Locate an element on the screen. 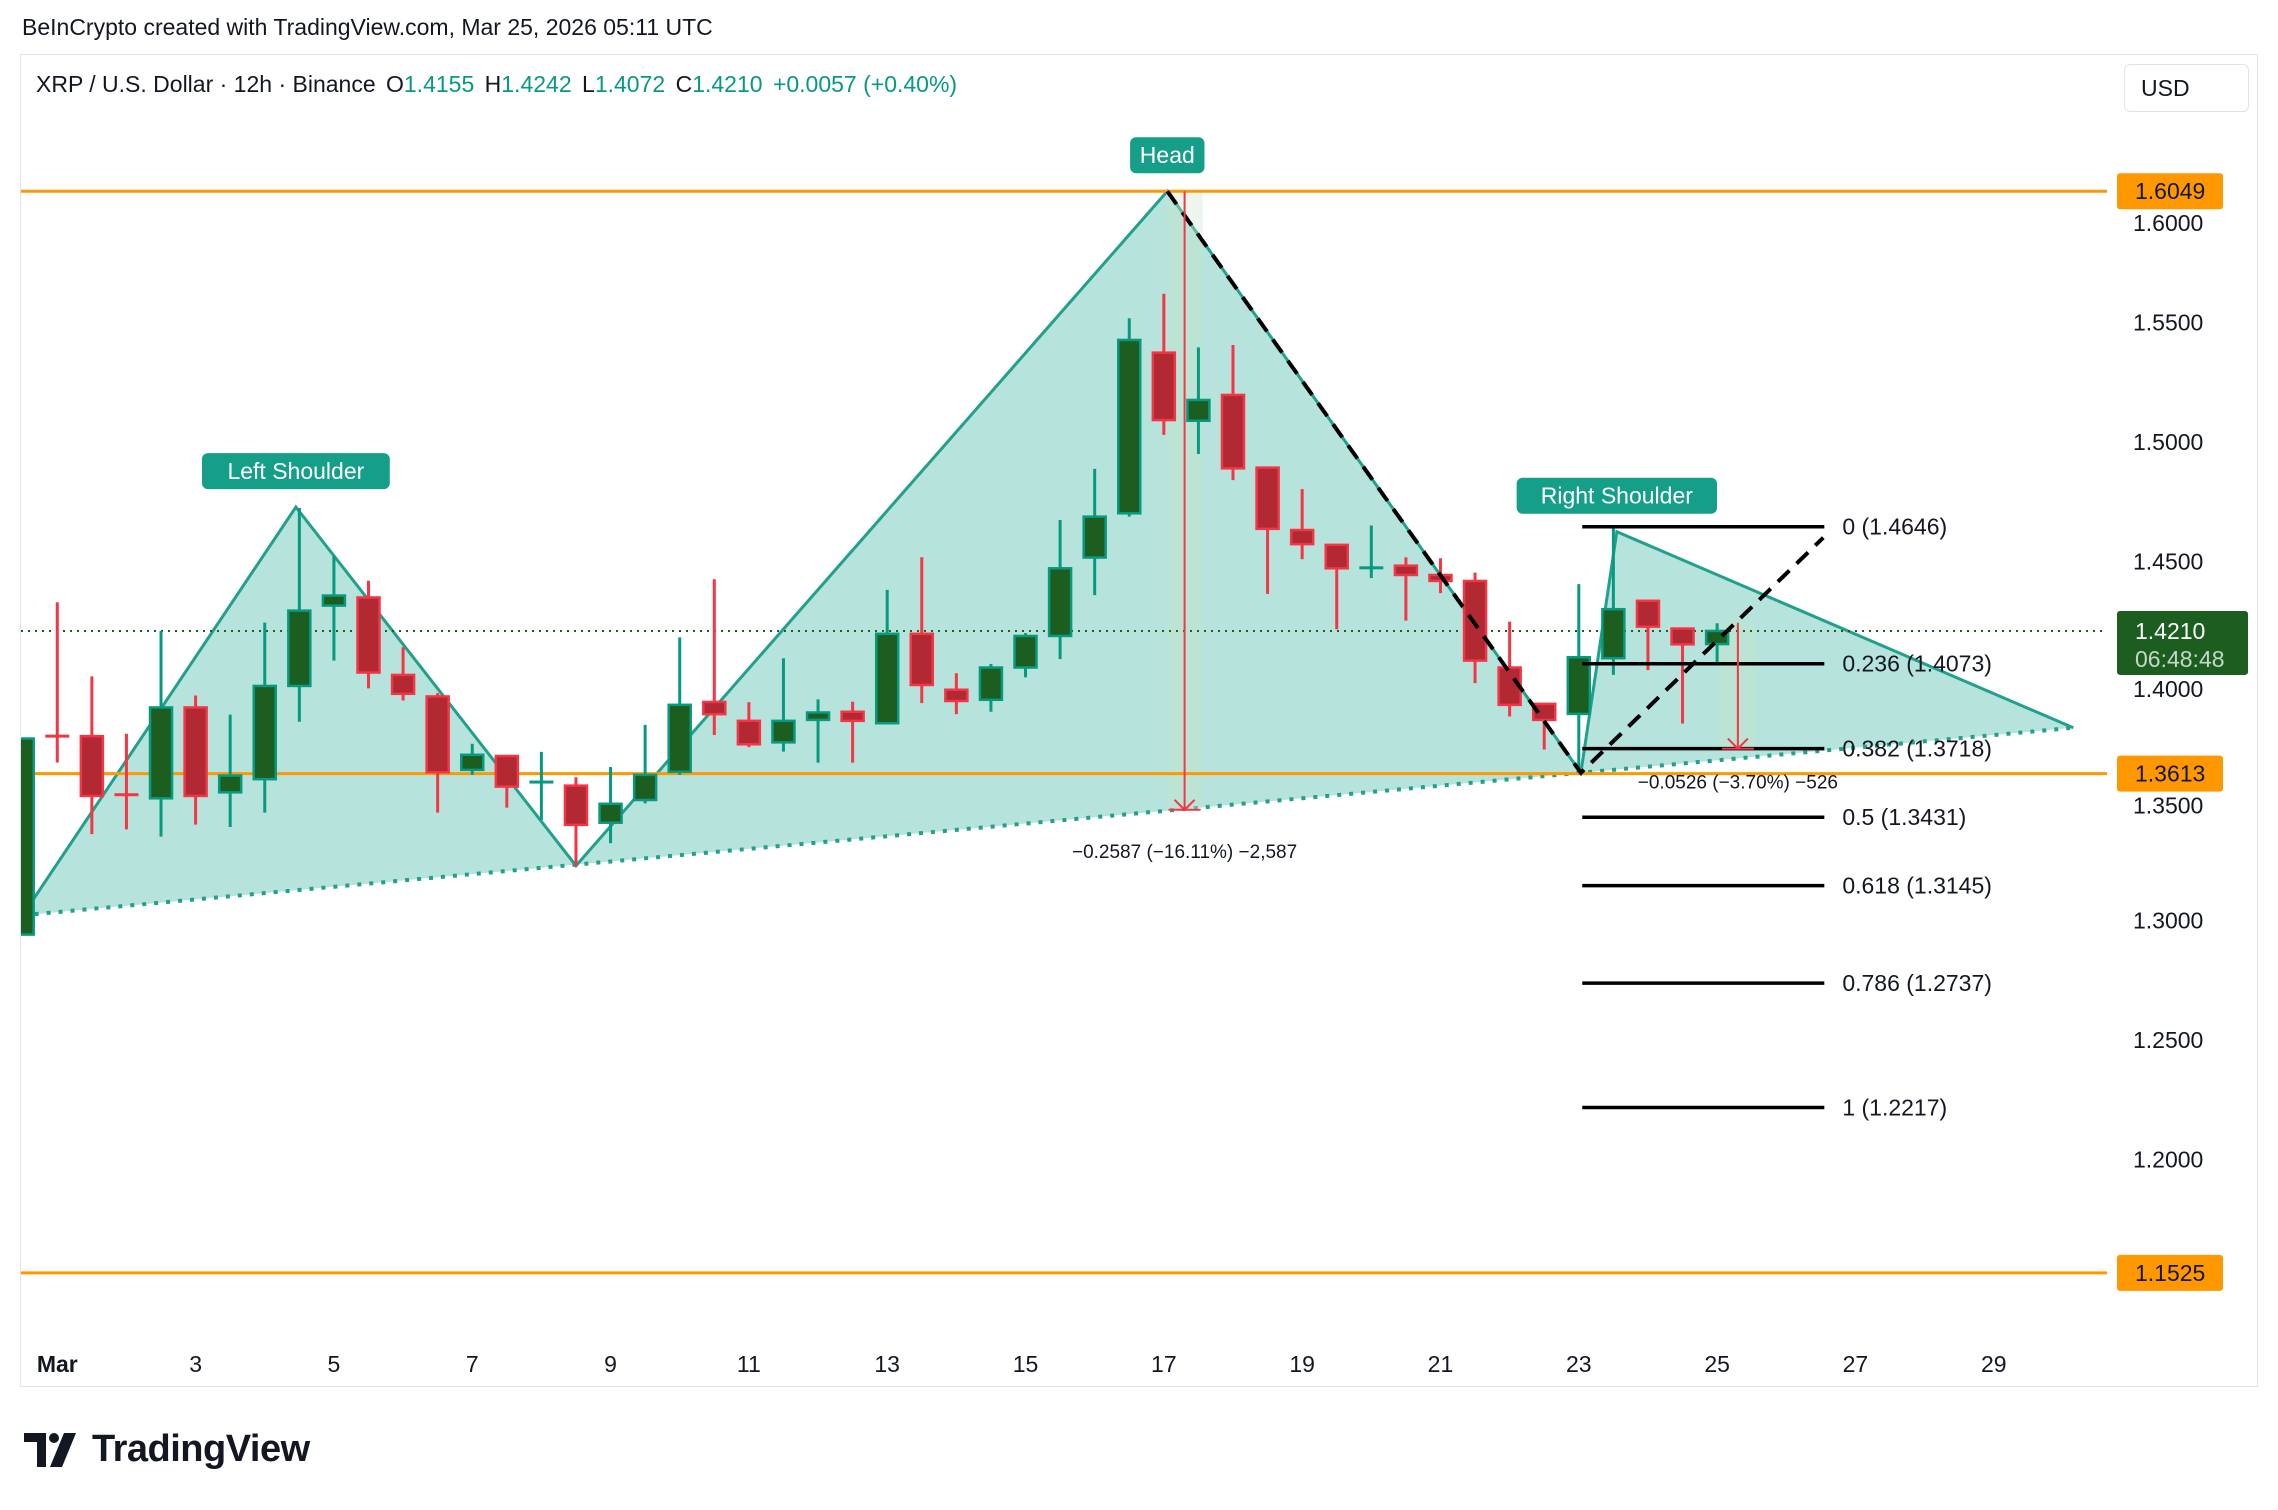 Image resolution: width=2278 pixels, height=1510 pixels. bar-countdown-label: 06:48:48 is located at coordinates (2180, 659).